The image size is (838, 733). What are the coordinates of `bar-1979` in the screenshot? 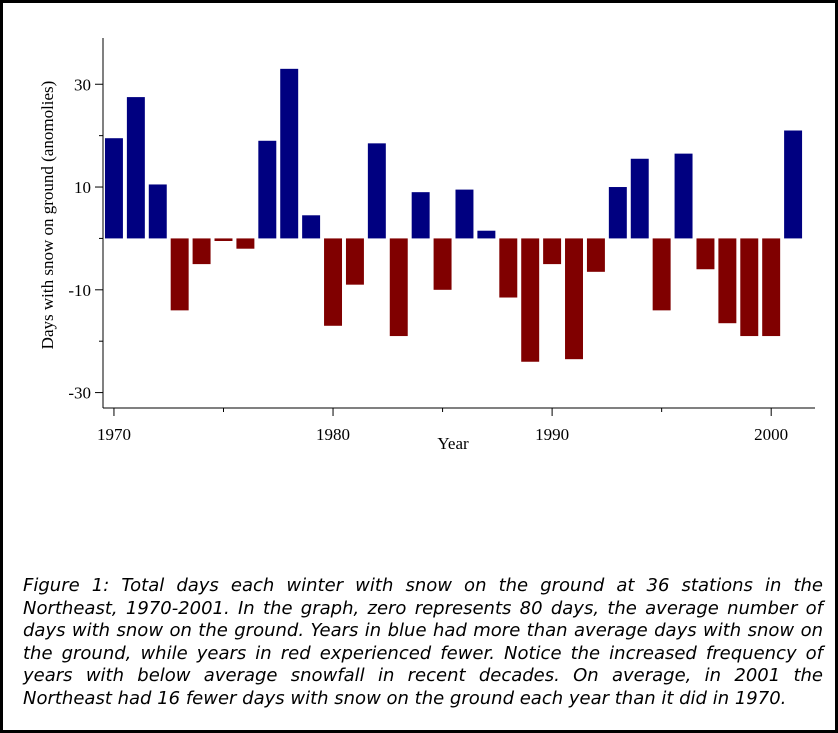 It's located at (311, 227).